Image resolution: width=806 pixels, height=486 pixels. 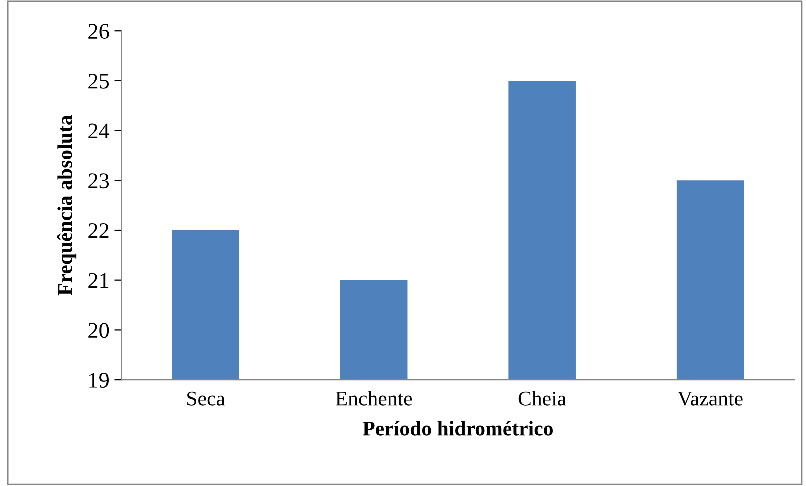 What do you see at coordinates (99, 330) in the screenshot?
I see `y-tick-label: 20` at bounding box center [99, 330].